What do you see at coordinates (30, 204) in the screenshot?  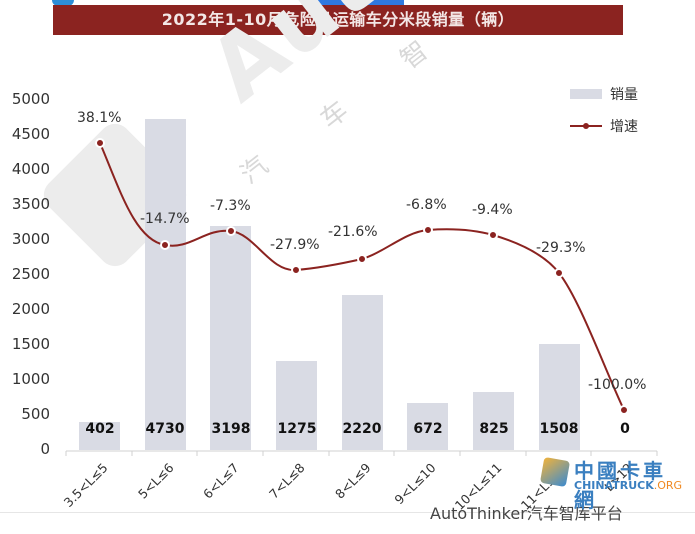 I see `y-tick: 3500` at bounding box center [30, 204].